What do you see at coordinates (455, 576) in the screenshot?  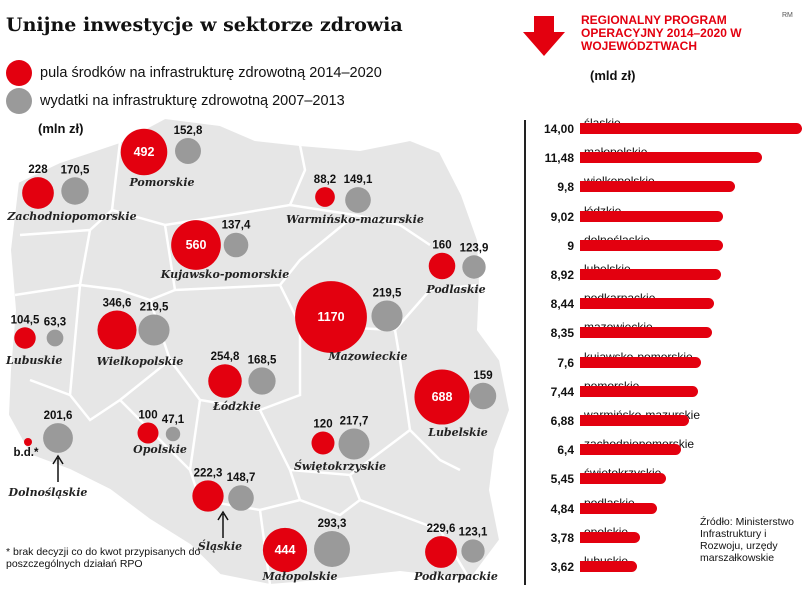 I see `region-name-podkarpackie: Podkarpackie` at bounding box center [455, 576].